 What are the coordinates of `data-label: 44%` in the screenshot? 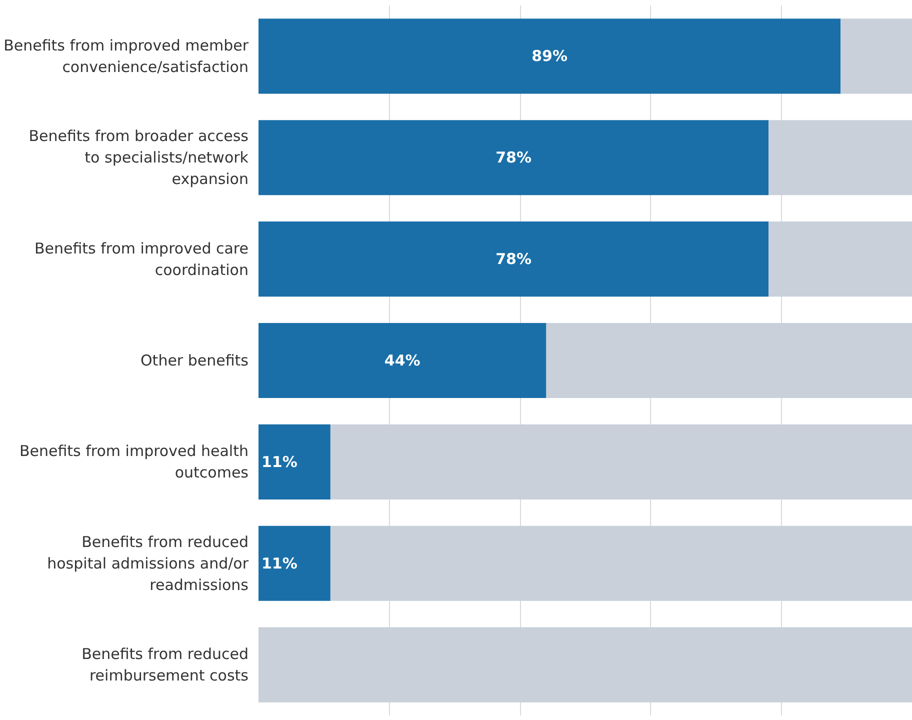 It's located at (402, 361).